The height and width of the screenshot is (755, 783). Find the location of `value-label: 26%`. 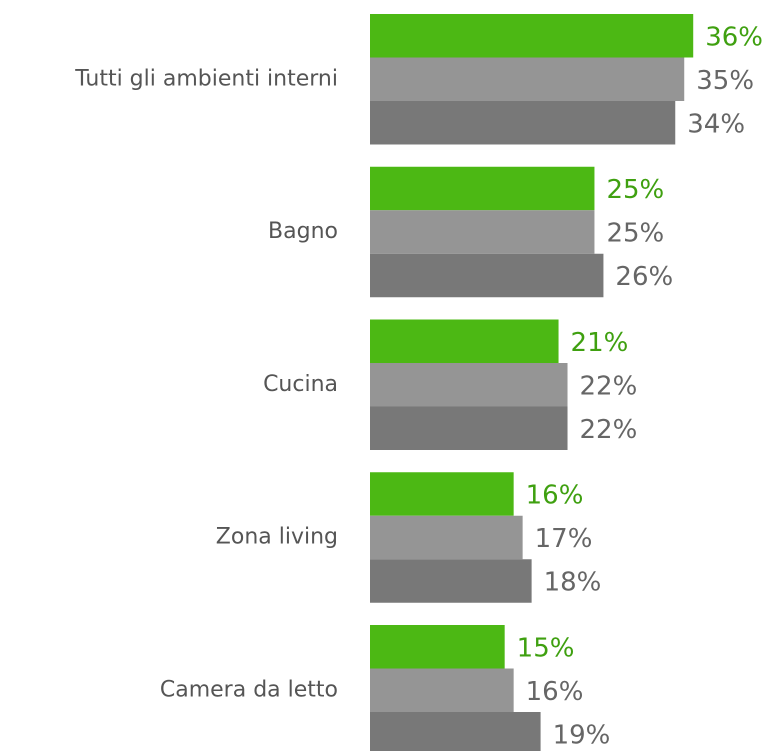

value-label: 26% is located at coordinates (644, 277).